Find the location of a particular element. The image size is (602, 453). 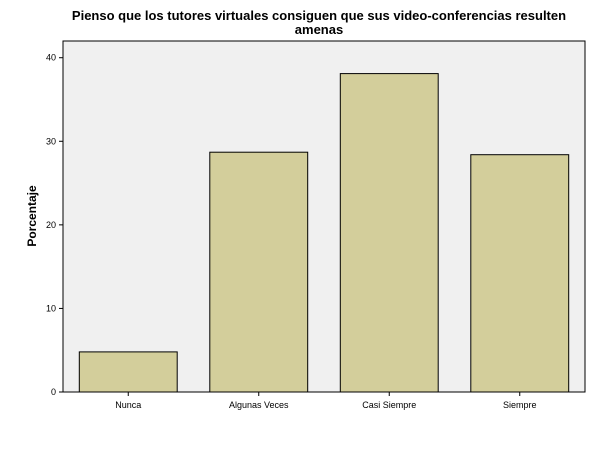

y-tick-label: 30 is located at coordinates (51, 141).